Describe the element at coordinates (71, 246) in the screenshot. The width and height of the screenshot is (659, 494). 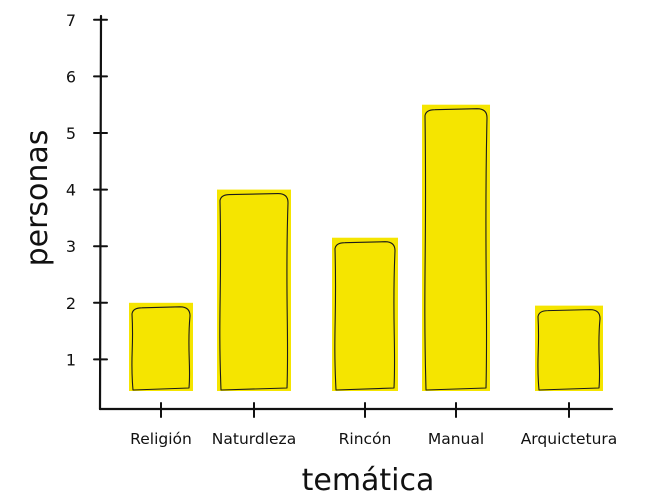
I see `y-tick-label: 3` at that location.